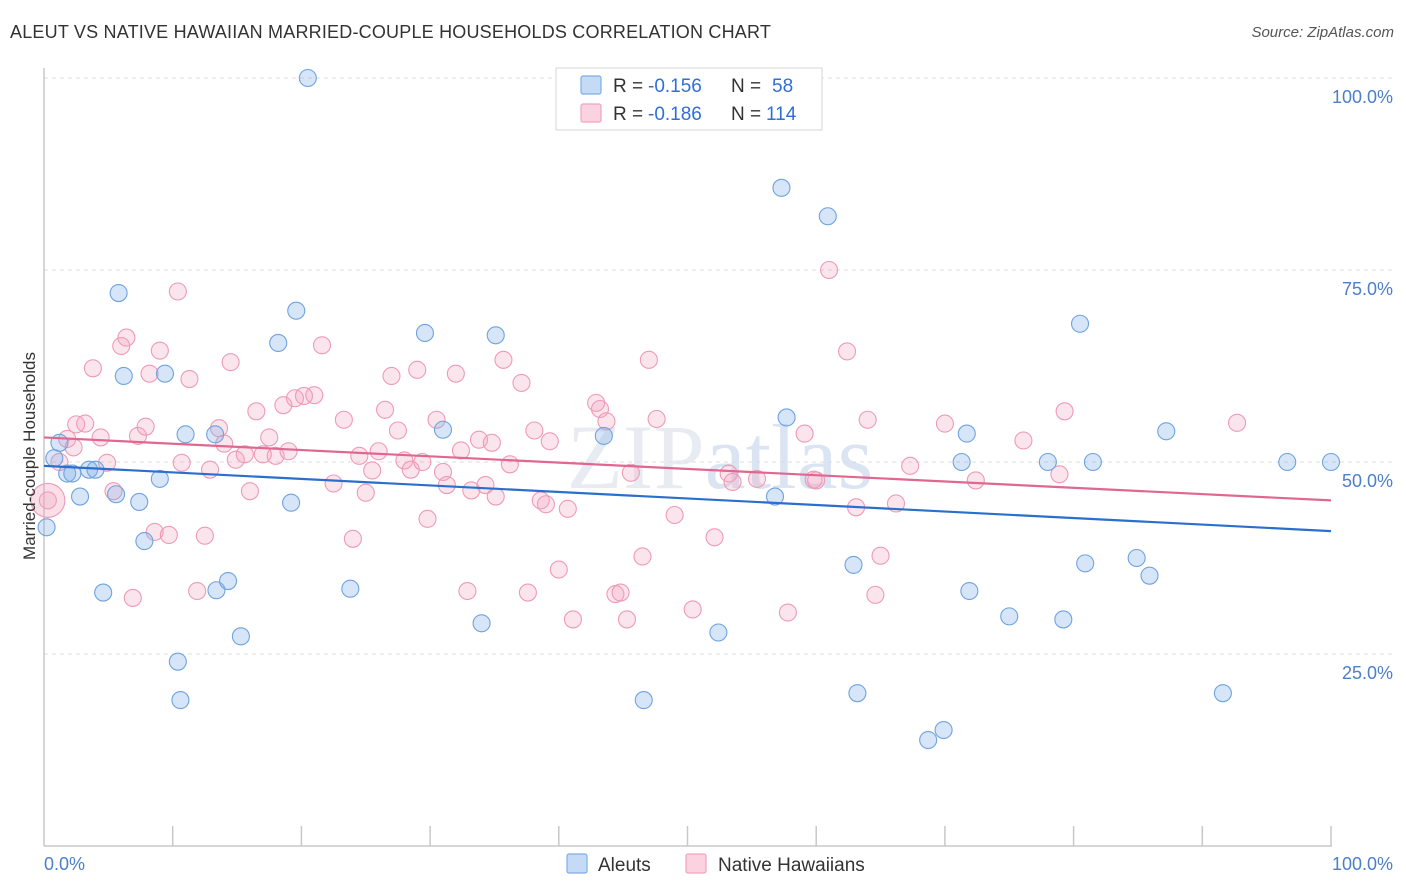  I want to click on source-note: Source: ZipAtlas.com, so click(1322, 32).